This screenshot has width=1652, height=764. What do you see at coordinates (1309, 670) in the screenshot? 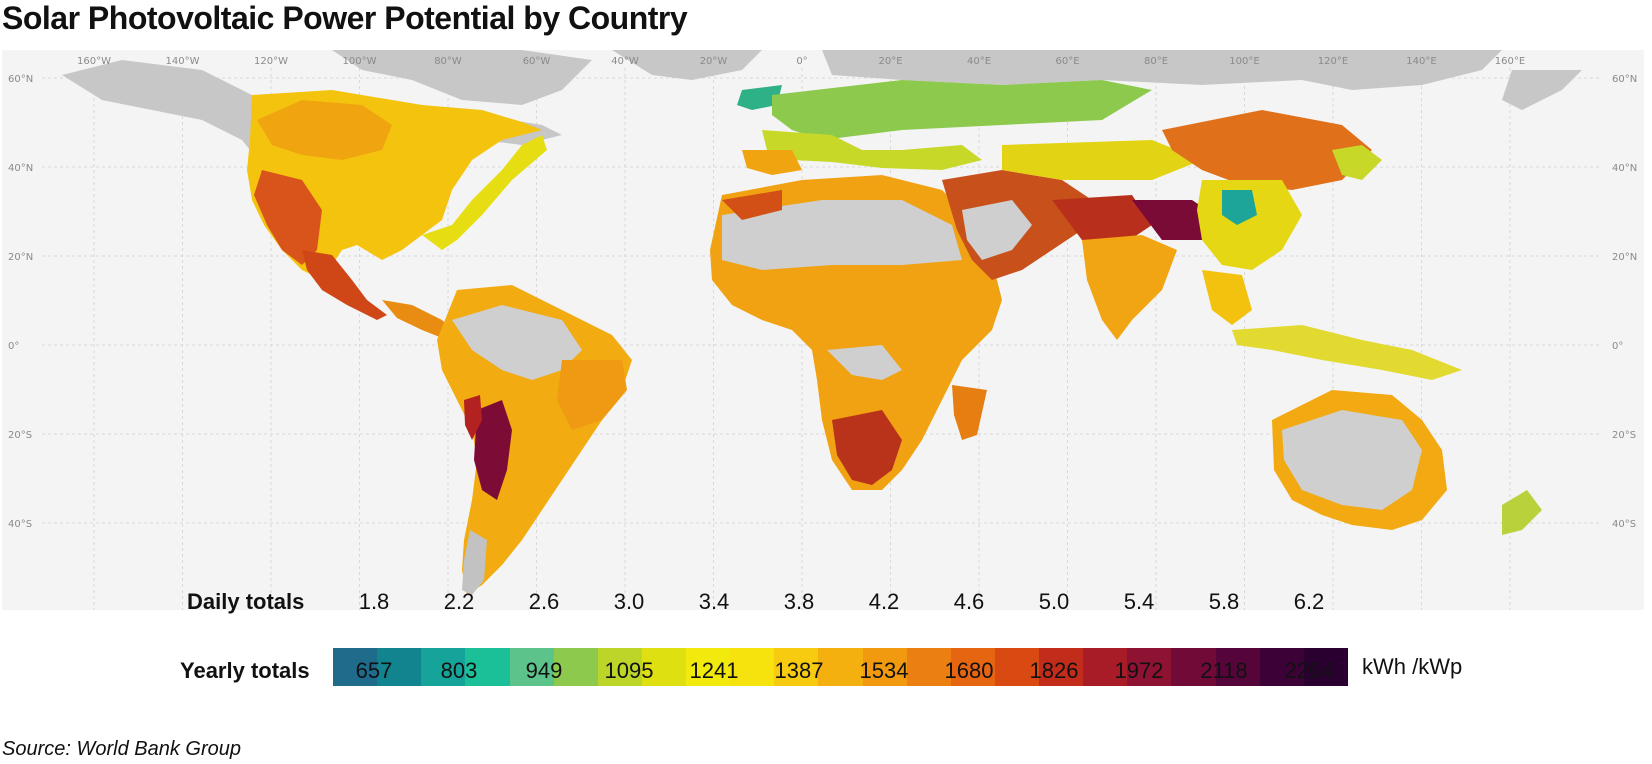
I see `yearly-tick-label: 2264` at bounding box center [1309, 670].